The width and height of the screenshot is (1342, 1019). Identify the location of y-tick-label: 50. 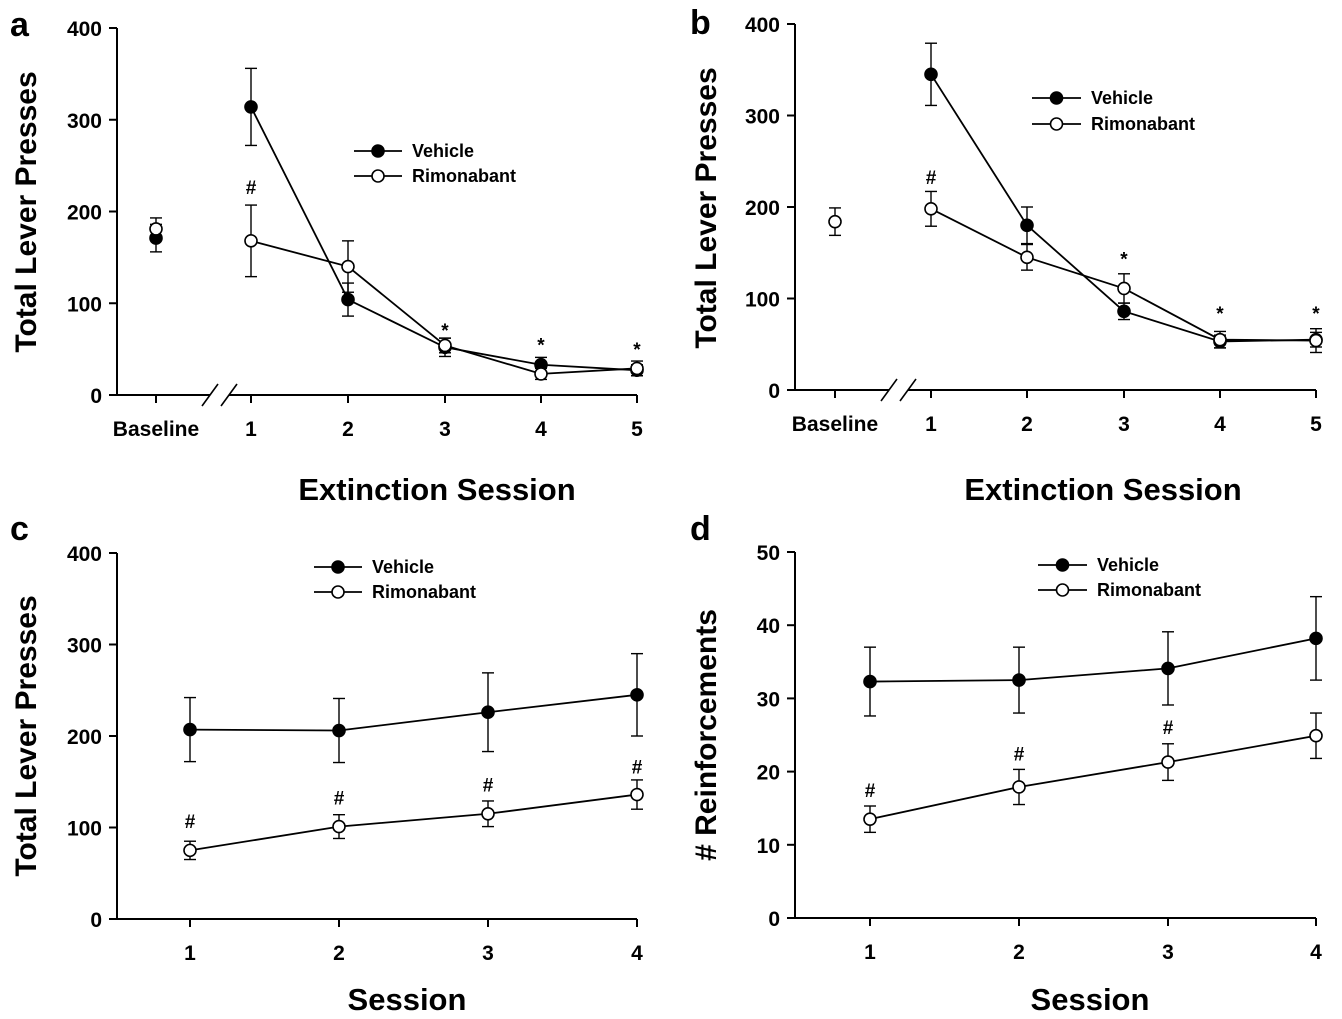
(768, 553).